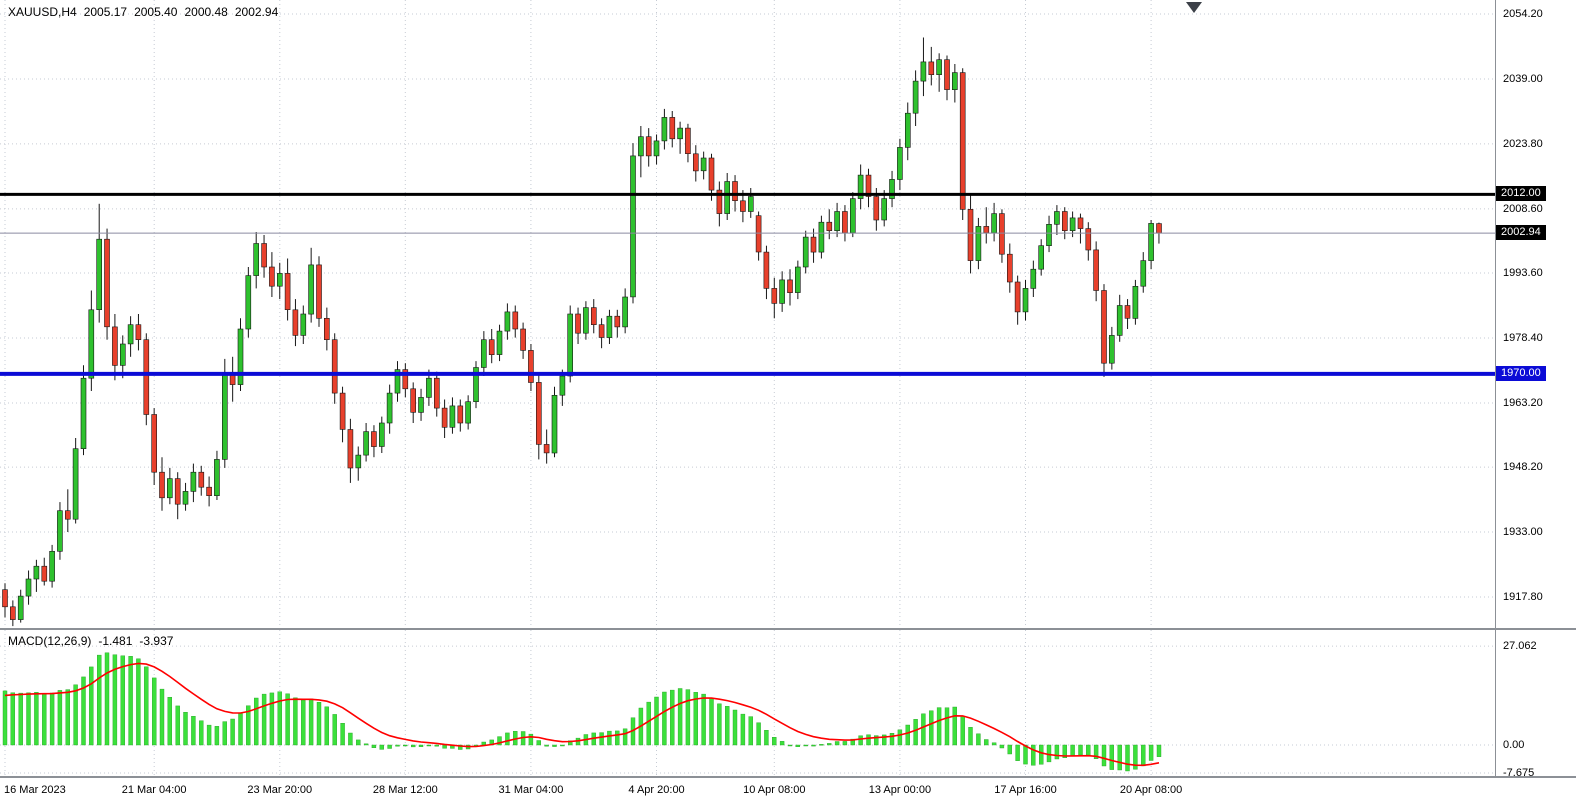  What do you see at coordinates (405, 790) in the screenshot?
I see `time-tick-label: 28 Mar 12:00` at bounding box center [405, 790].